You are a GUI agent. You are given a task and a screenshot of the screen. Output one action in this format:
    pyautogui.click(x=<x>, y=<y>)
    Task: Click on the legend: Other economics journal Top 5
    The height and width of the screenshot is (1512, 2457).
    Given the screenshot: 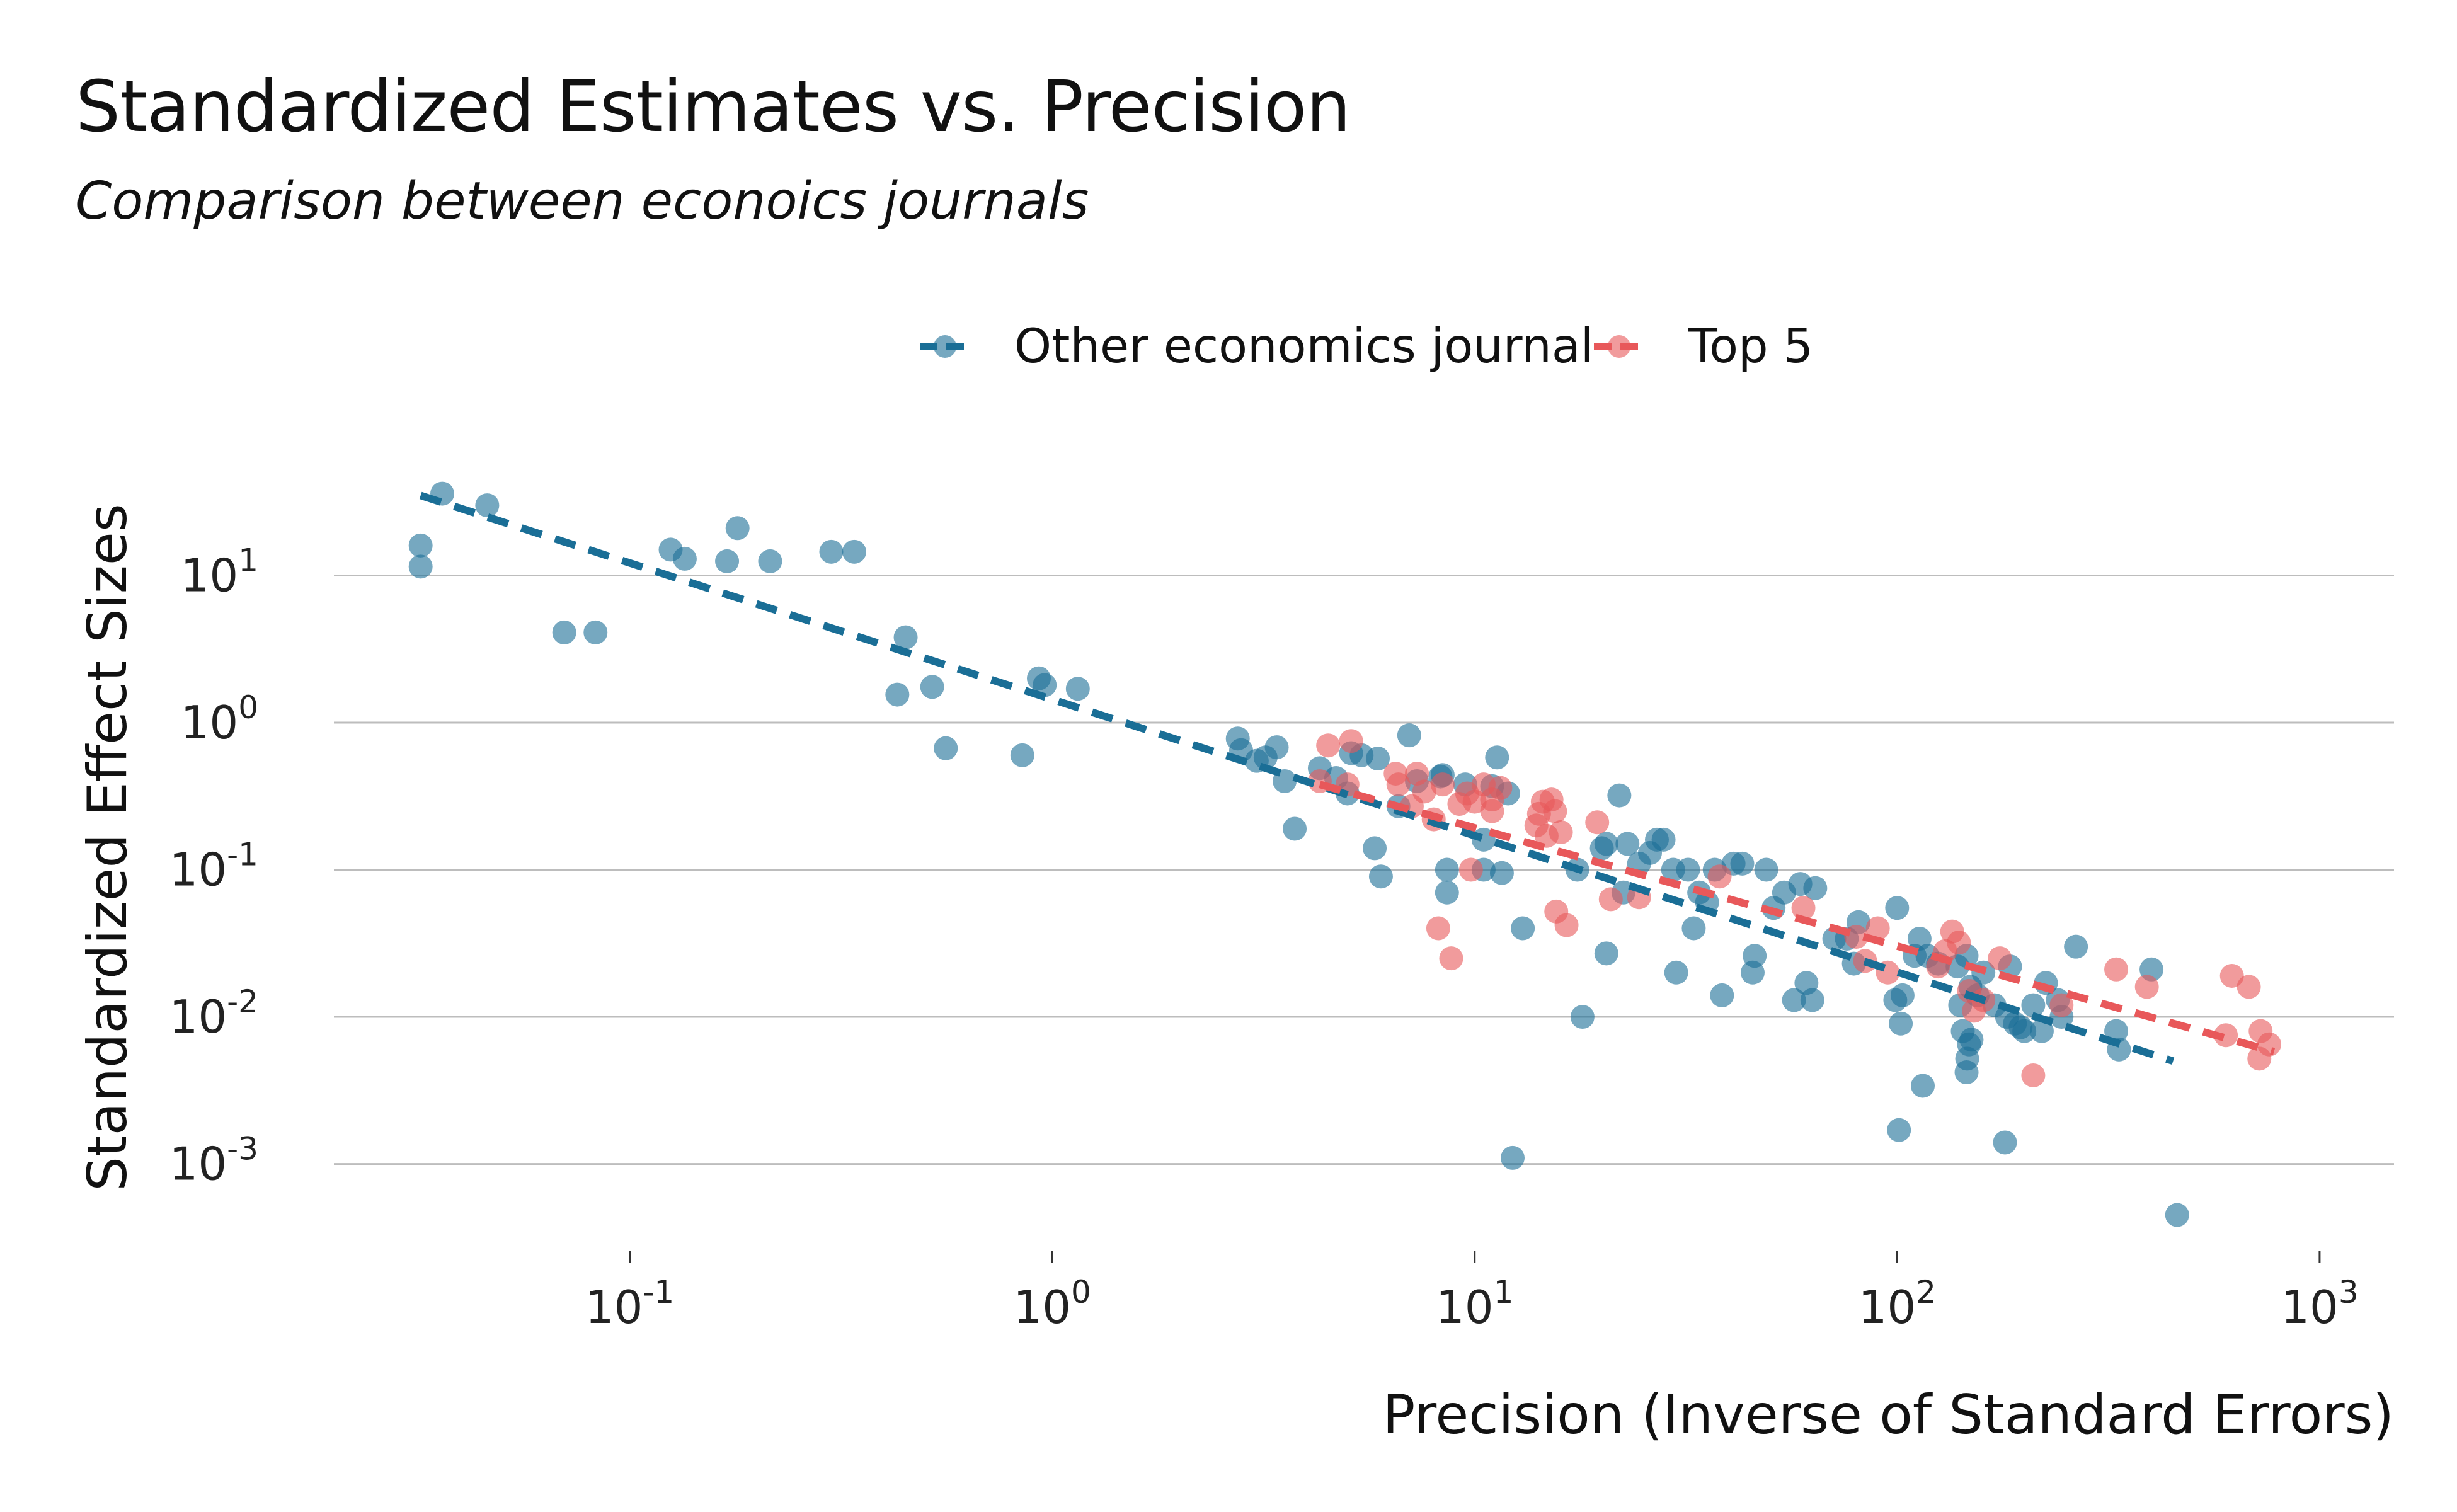 What is the action you would take?
    pyautogui.click(x=1366, y=346)
    